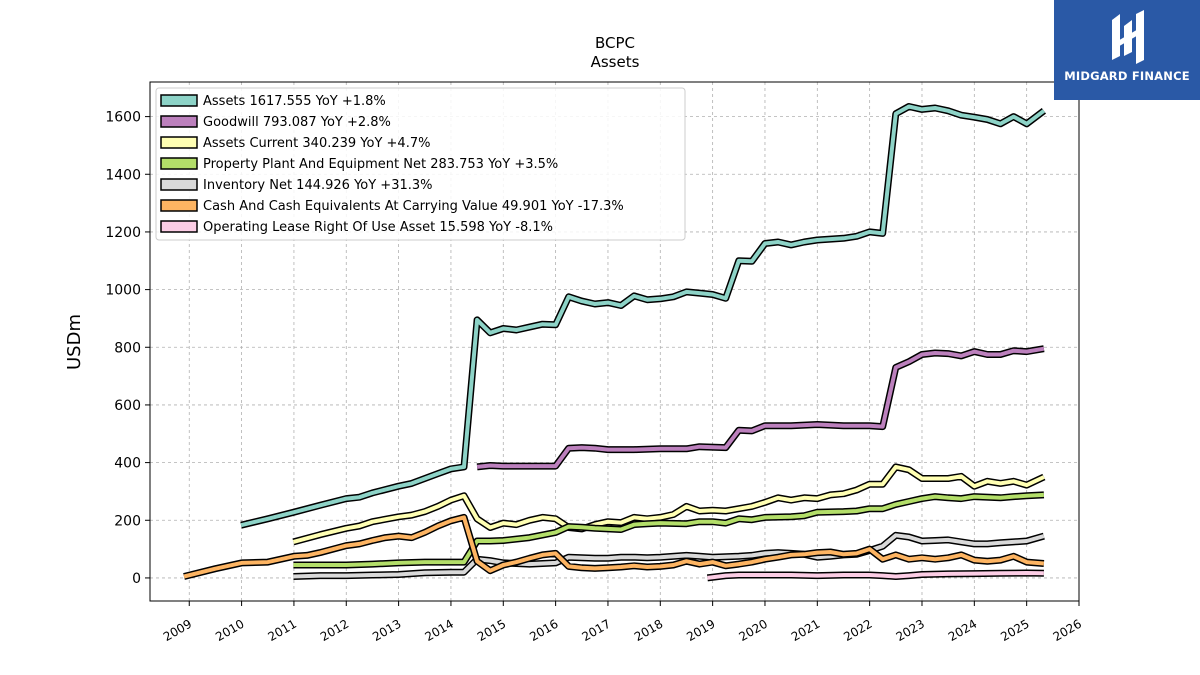 This screenshot has width=1200, height=675. What do you see at coordinates (439, 630) in the screenshot?
I see `x-tick-label: 2014` at bounding box center [439, 630].